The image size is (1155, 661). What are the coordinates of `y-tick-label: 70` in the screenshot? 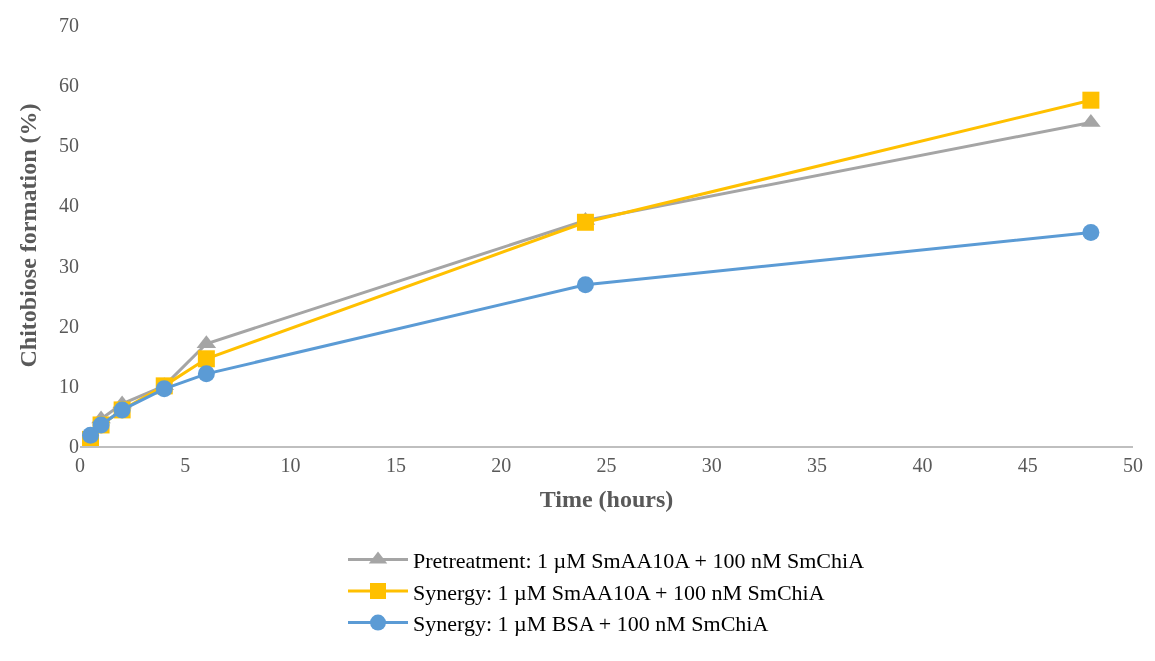 It's located at (69, 25).